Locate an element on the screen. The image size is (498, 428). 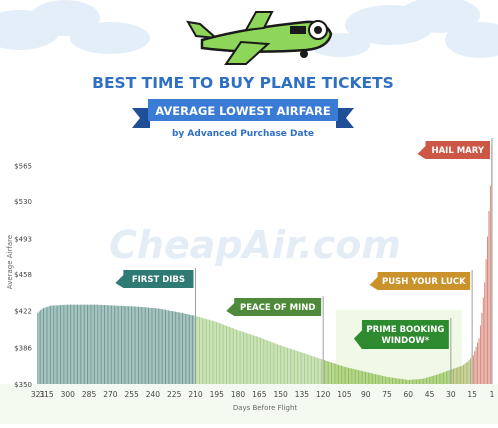
y-tick-label: $386 is located at coordinates (23, 348).